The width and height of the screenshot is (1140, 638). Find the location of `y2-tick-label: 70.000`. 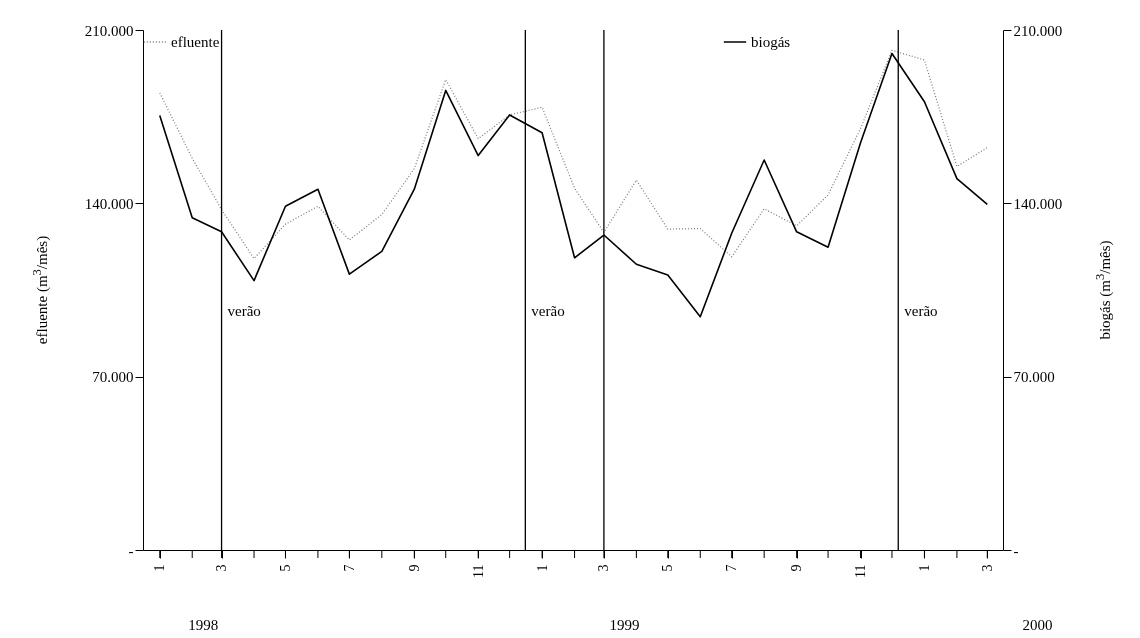

y2-tick-label: 70.000 is located at coordinates (1034, 377).